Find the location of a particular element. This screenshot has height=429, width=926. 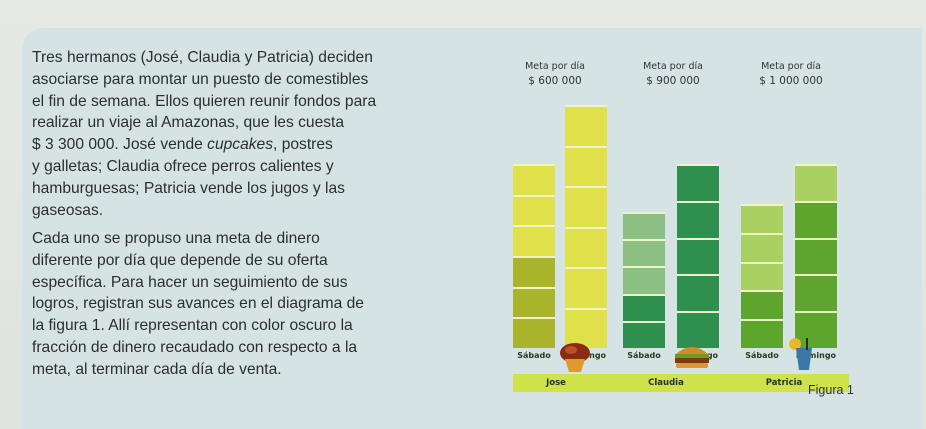

person-label-claudia: Claudia is located at coordinates (666, 383).